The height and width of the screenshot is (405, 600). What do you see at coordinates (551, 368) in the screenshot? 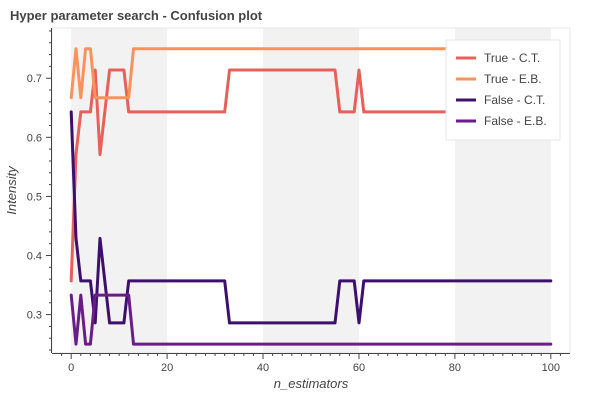
I see `x-tick-label: 100` at bounding box center [551, 368].